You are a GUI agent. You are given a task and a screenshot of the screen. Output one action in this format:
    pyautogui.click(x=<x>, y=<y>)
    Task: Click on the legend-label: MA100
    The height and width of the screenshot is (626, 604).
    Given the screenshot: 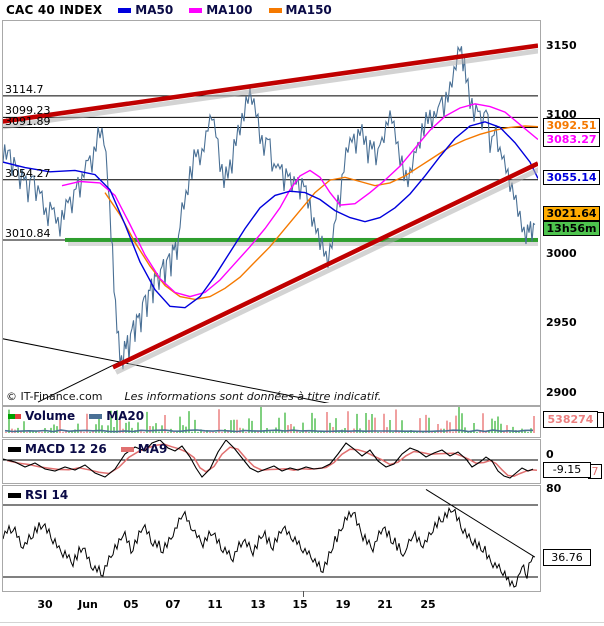 What is the action you would take?
    pyautogui.click(x=229, y=10)
    